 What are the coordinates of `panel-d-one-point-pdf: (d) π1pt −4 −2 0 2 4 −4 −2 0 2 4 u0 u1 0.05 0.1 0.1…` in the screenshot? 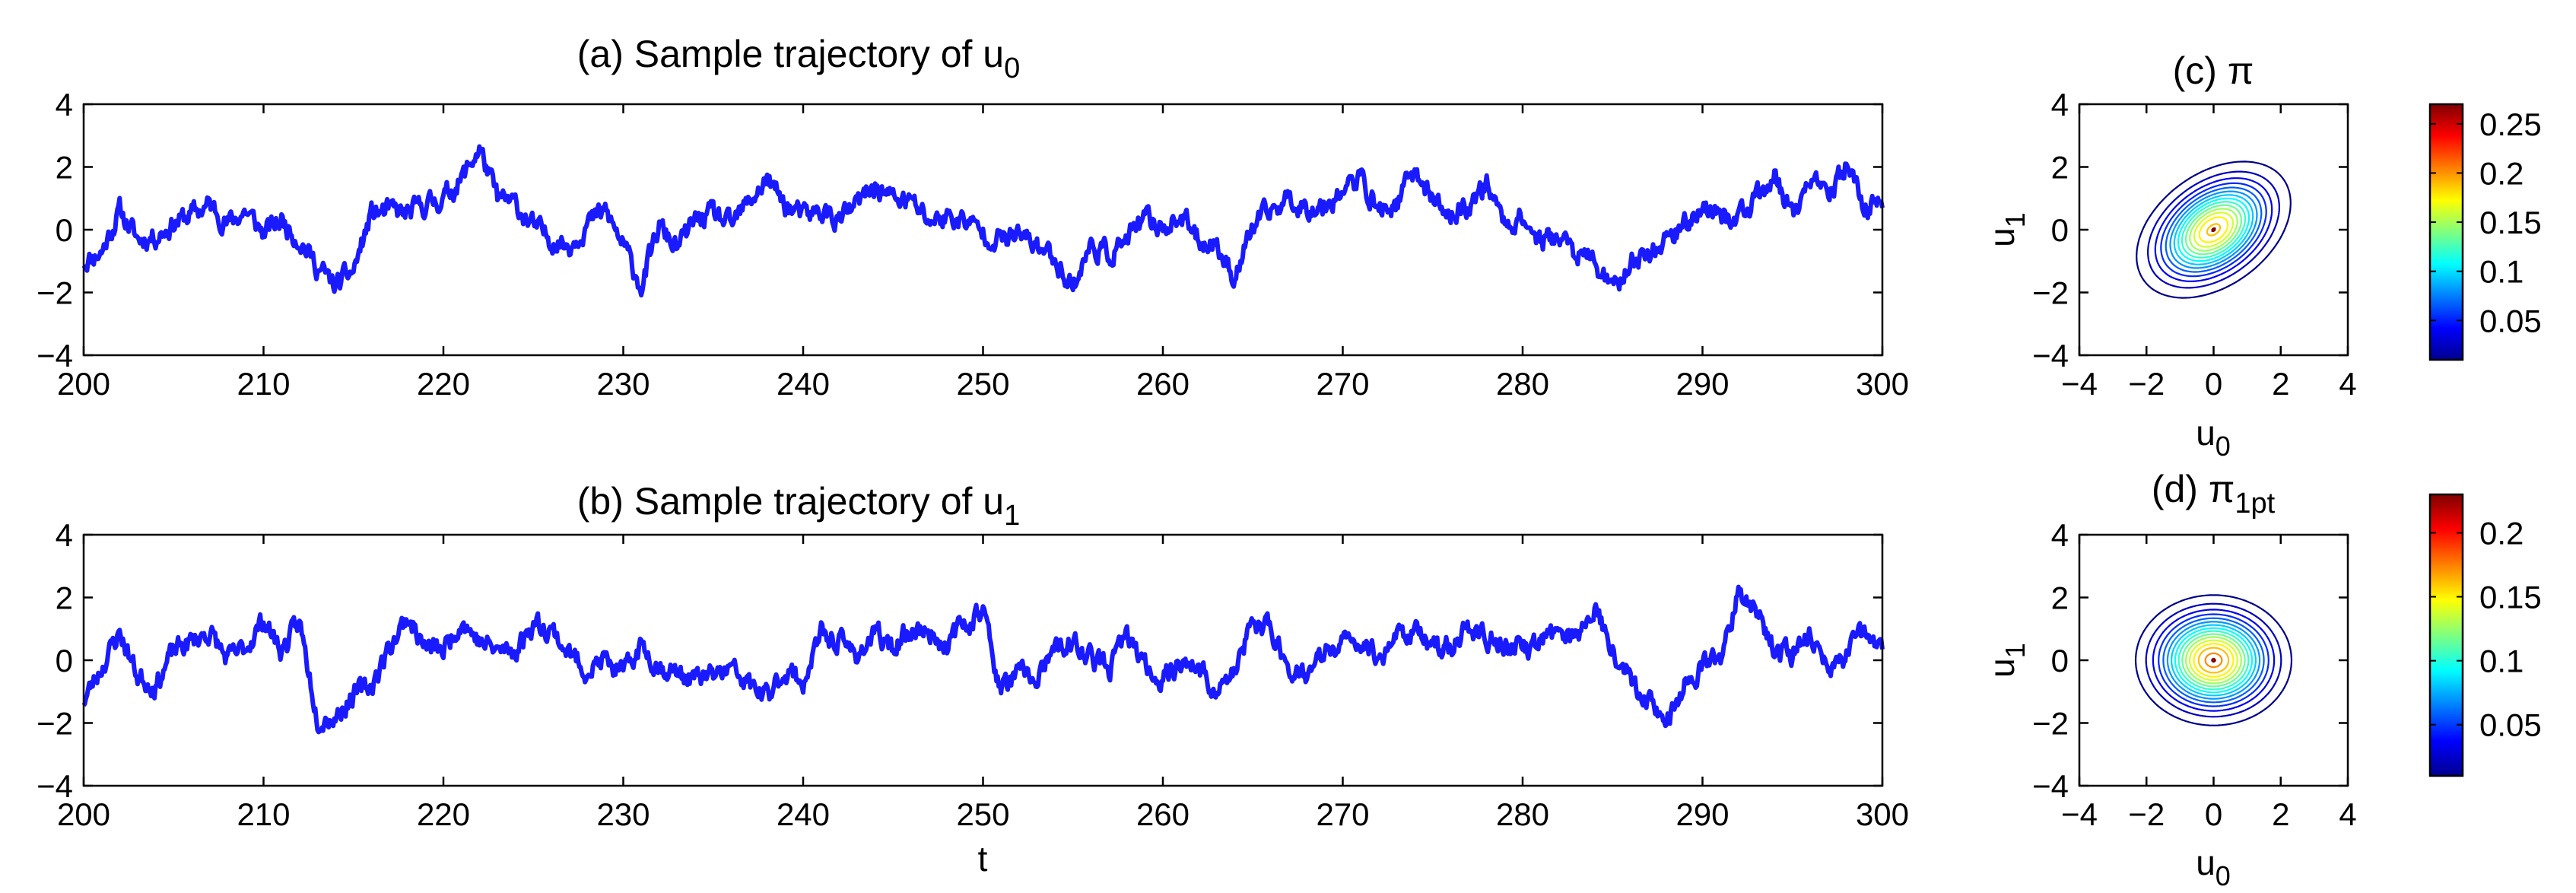 It's located at (2262, 679).